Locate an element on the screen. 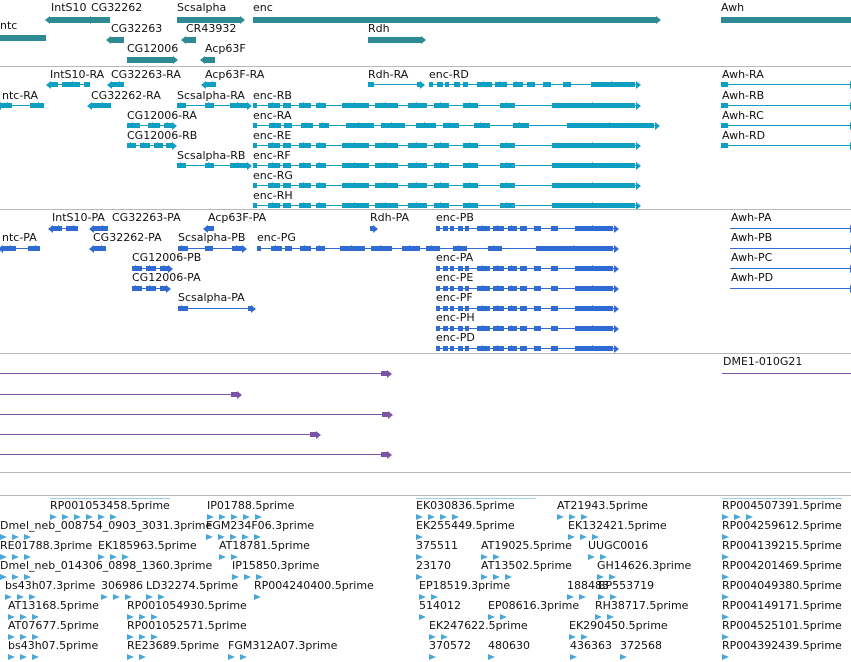 This screenshot has width=851, height=662. genes-label: CG32262 is located at coordinates (117, 7).